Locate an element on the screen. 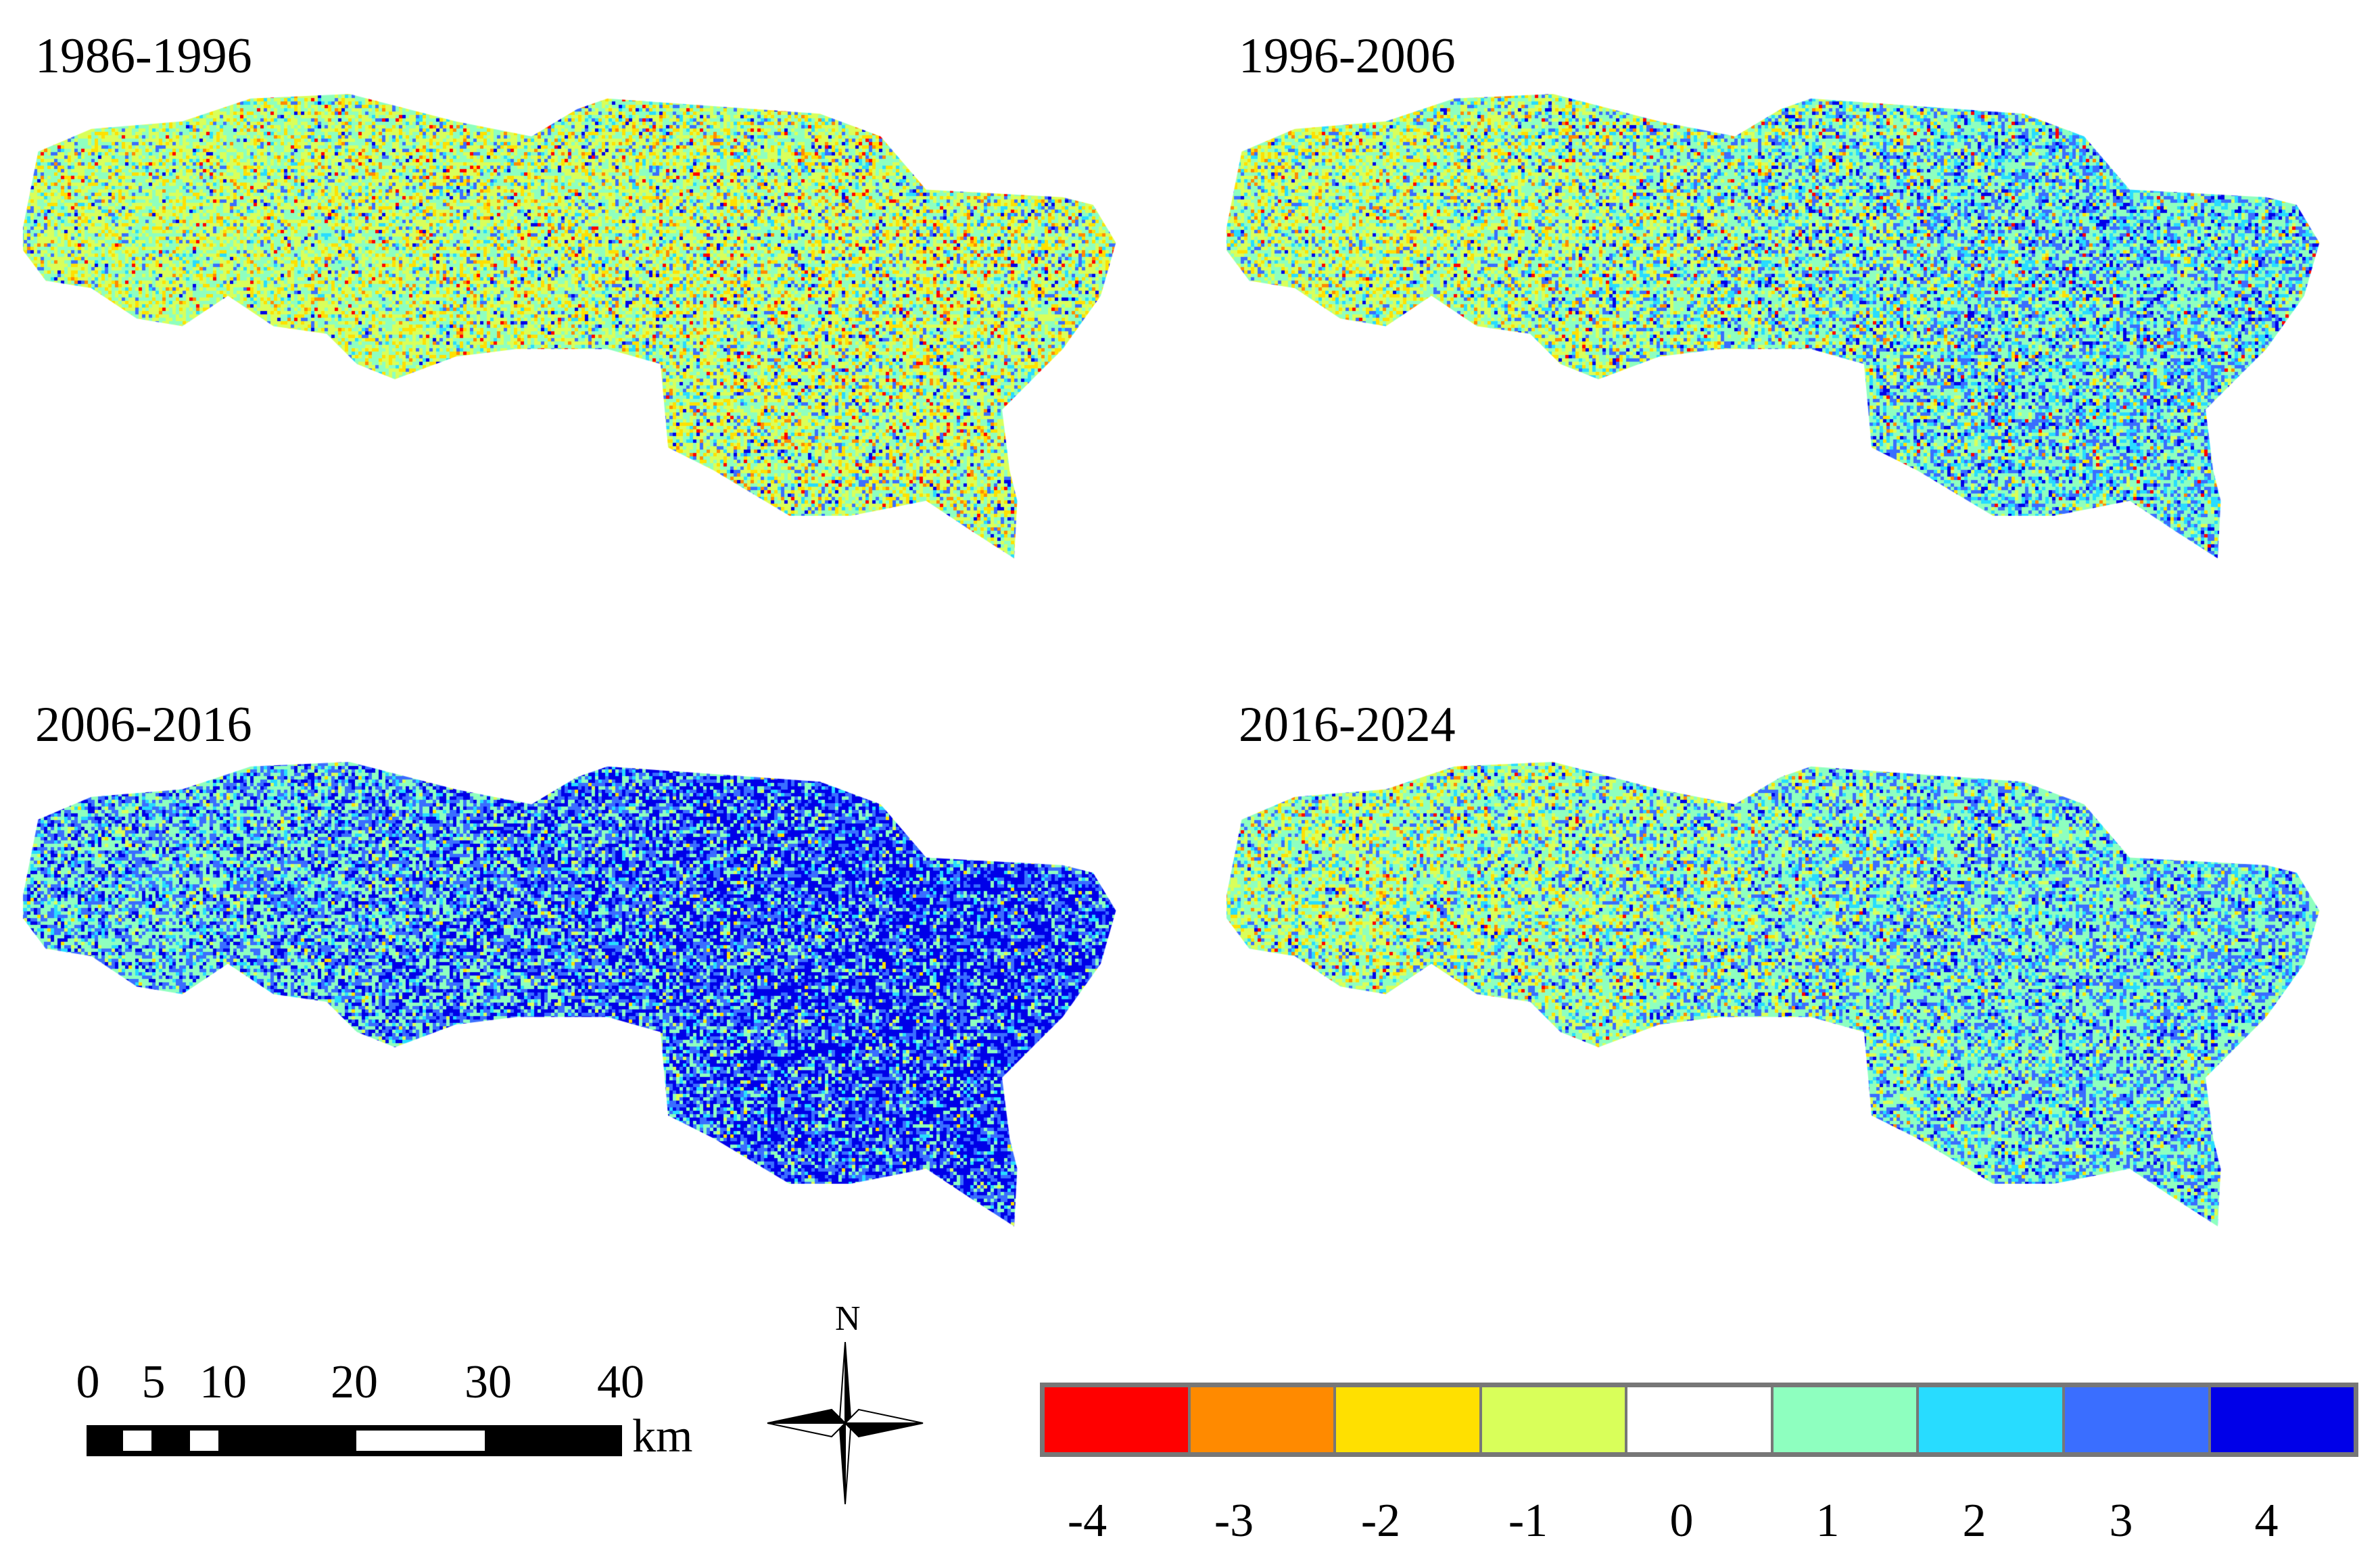 The width and height of the screenshot is (2380, 1559). legend-label-1: 1 is located at coordinates (1828, 1521).